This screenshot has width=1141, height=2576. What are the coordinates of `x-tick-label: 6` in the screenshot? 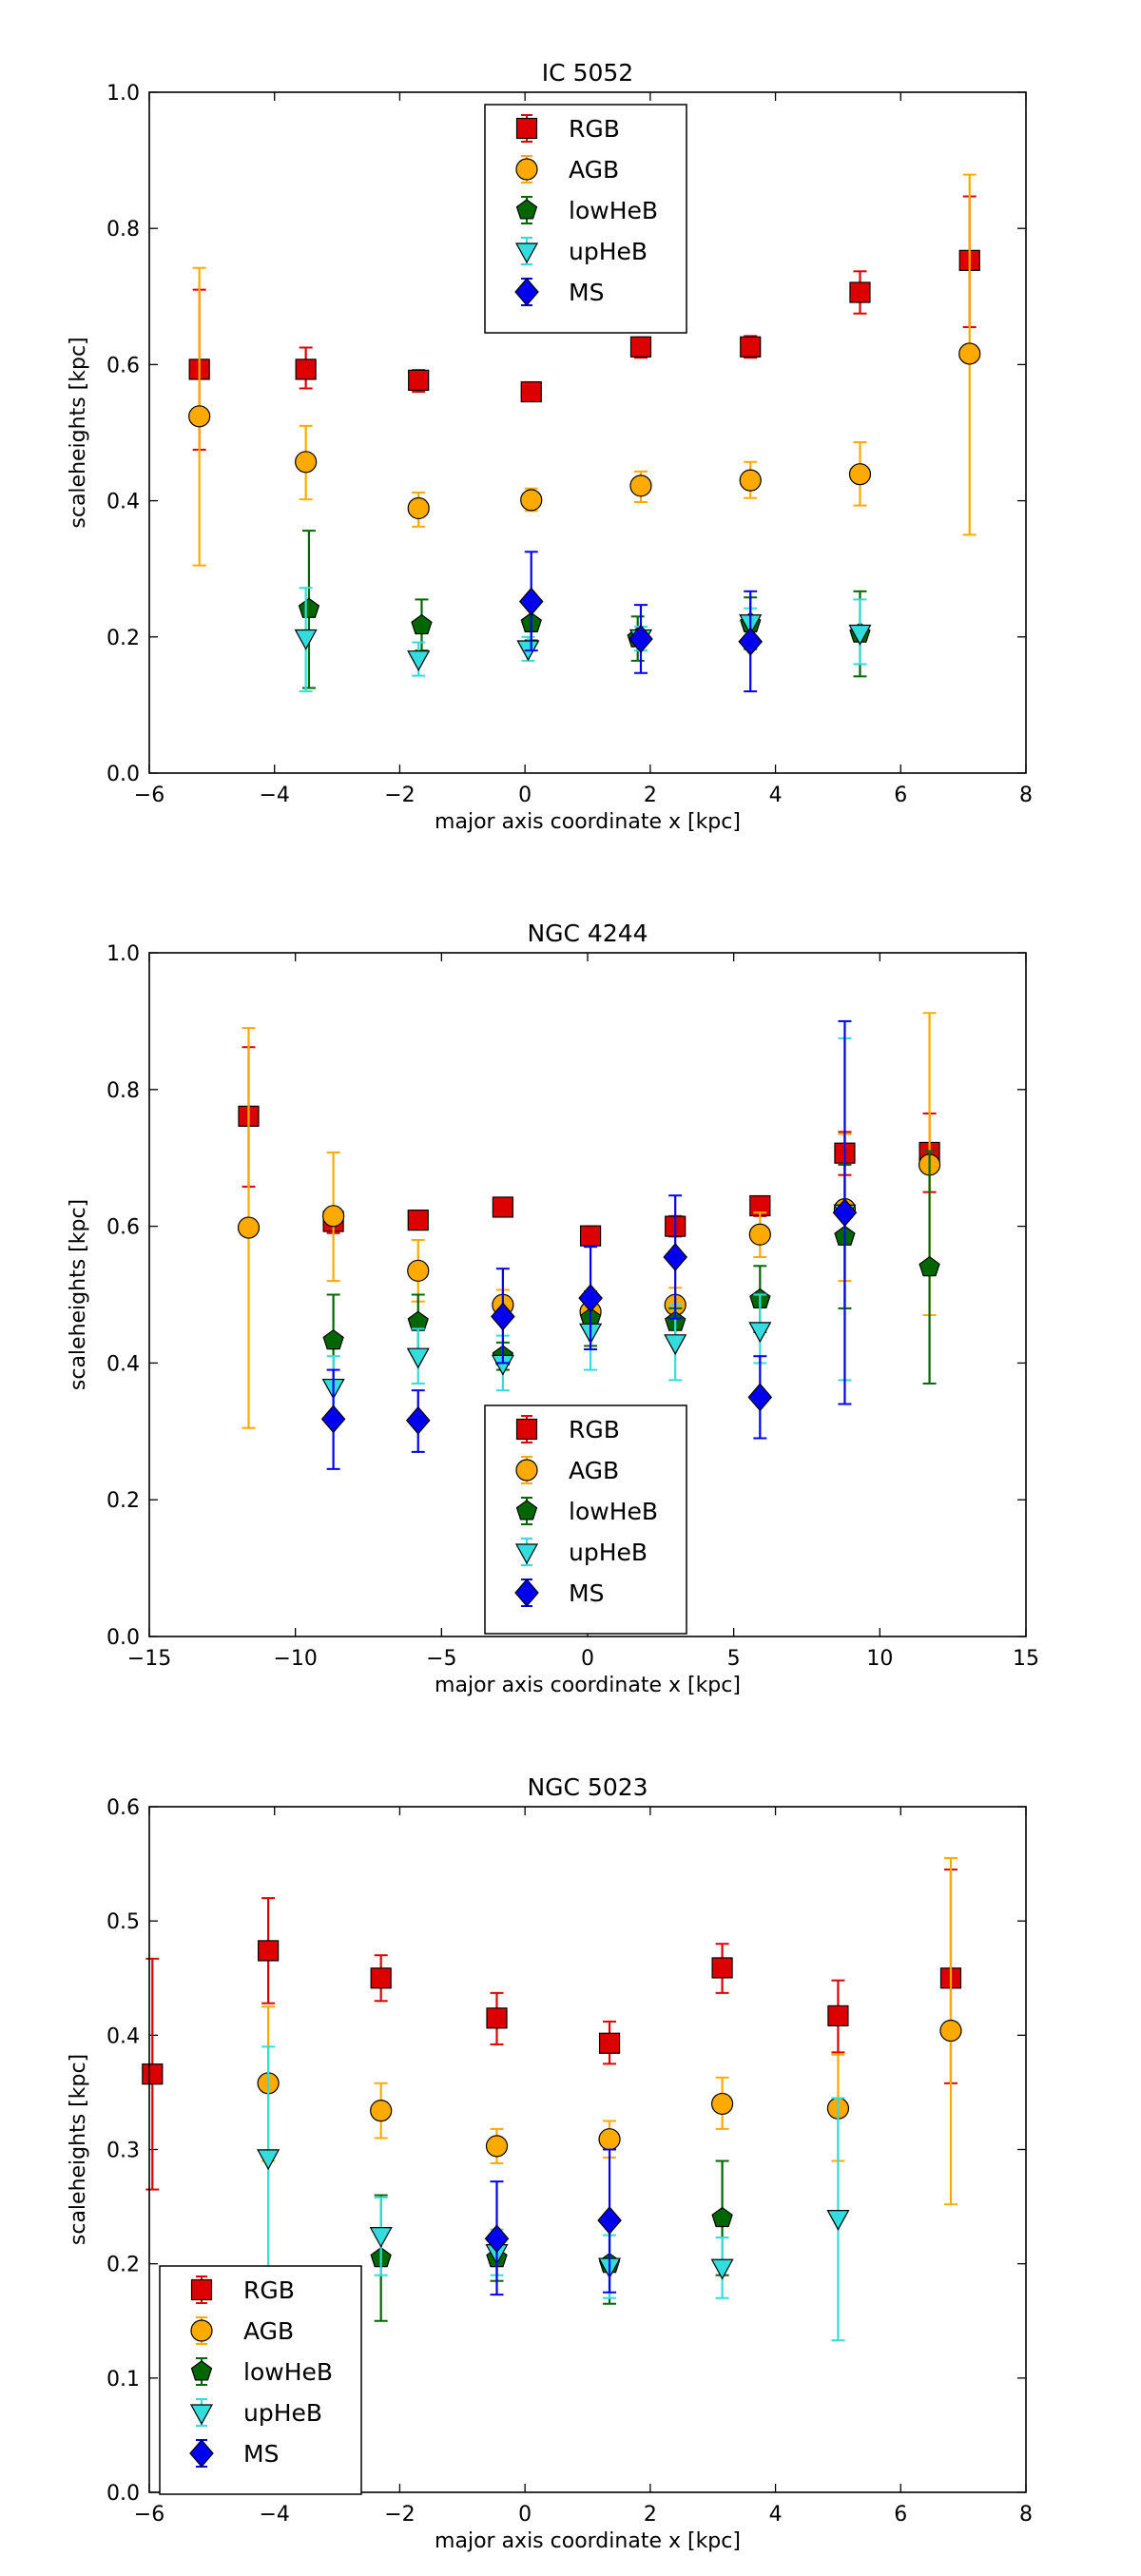 It's located at (900, 795).